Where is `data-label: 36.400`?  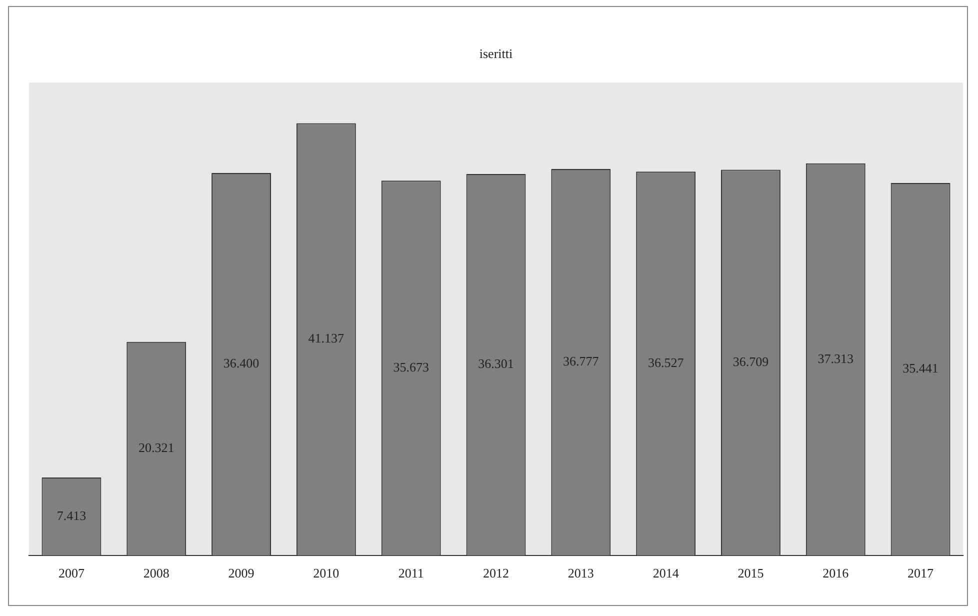 data-label: 36.400 is located at coordinates (241, 363).